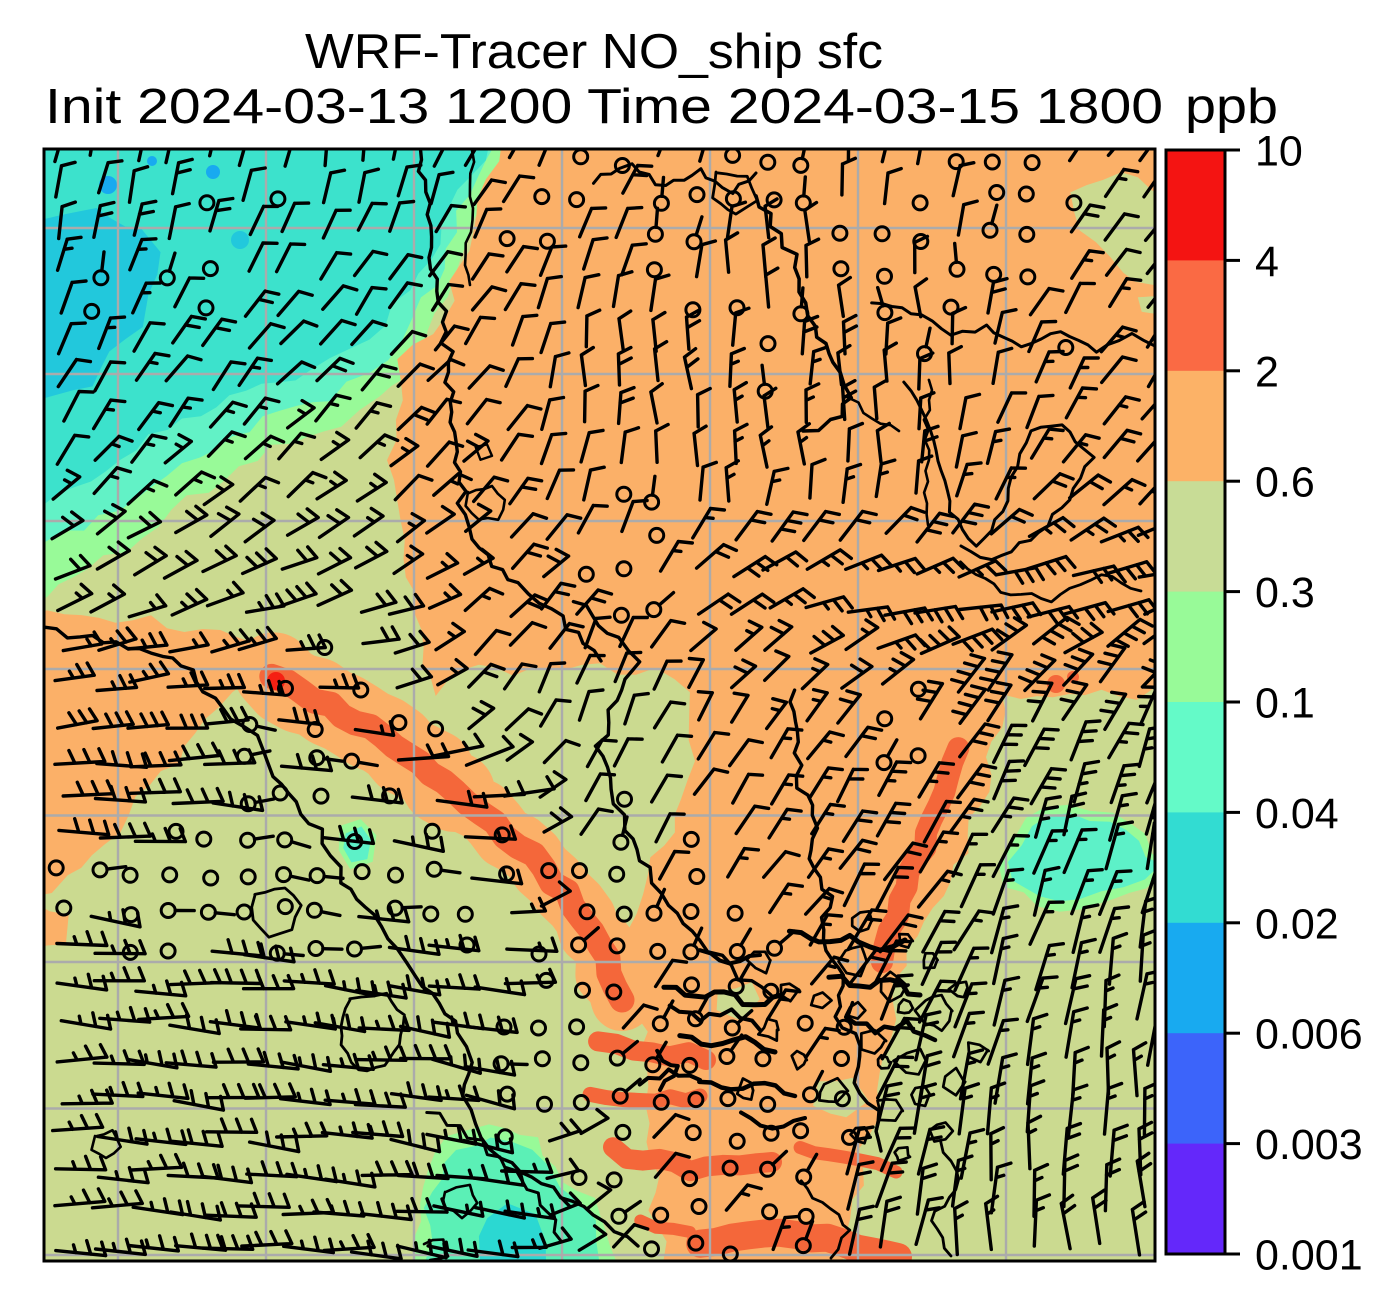 Image resolution: width=1400 pixels, height=1313 pixels. What do you see at coordinates (1267, 372) in the screenshot?
I see `svg-text: 2` at bounding box center [1267, 372].